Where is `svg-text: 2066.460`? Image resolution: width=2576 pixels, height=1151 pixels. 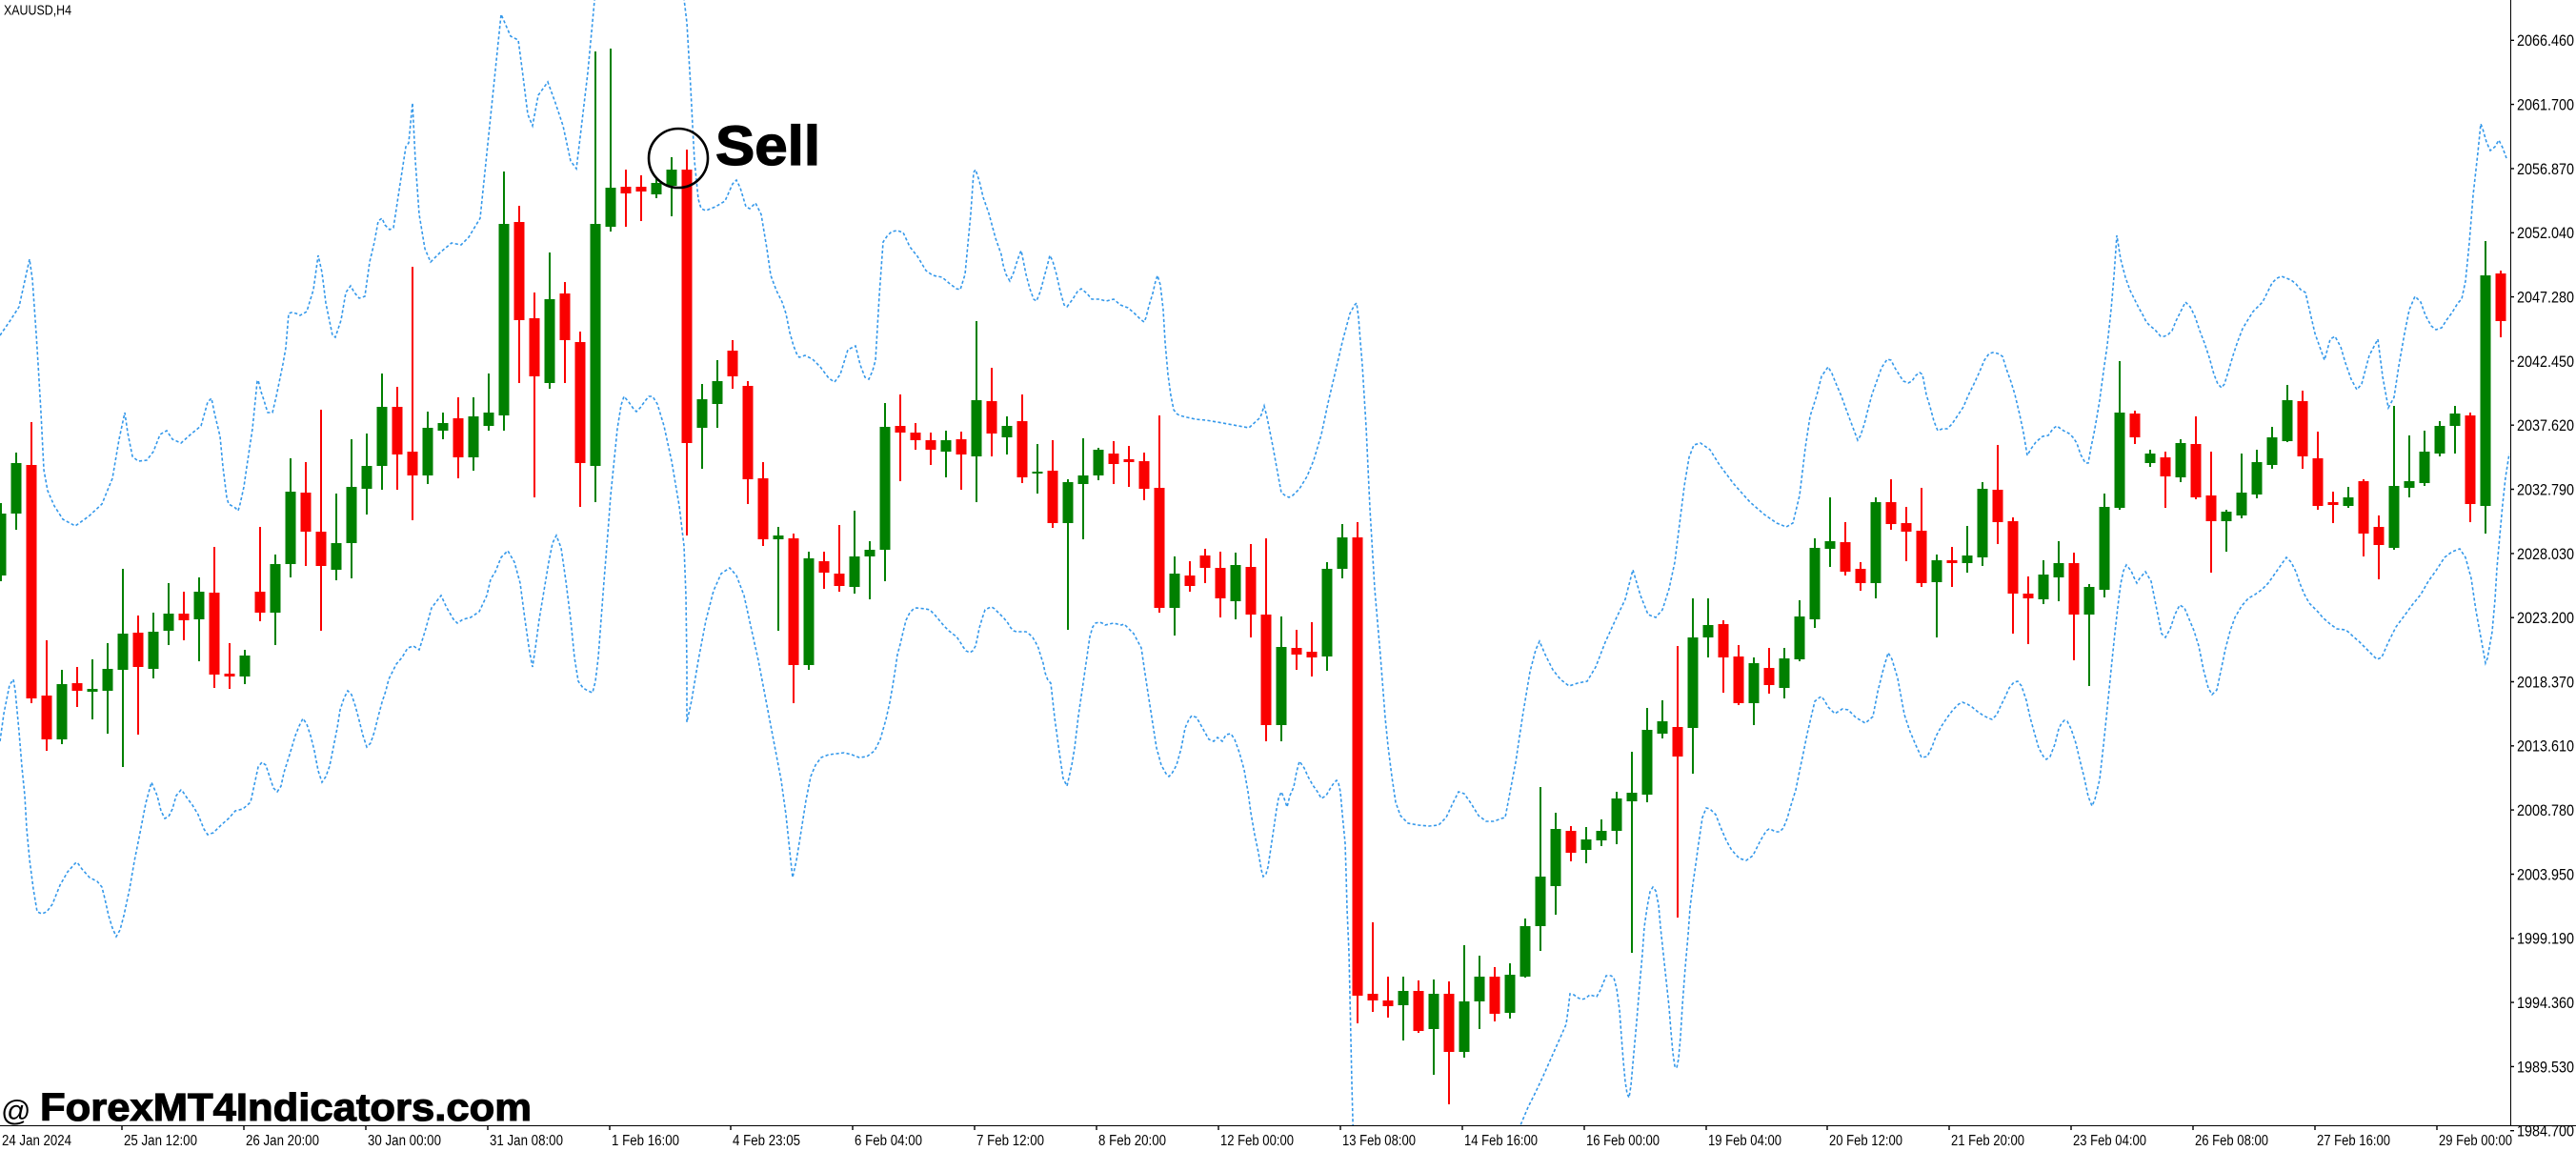 svg-text: 2066.460 is located at coordinates (2546, 41).